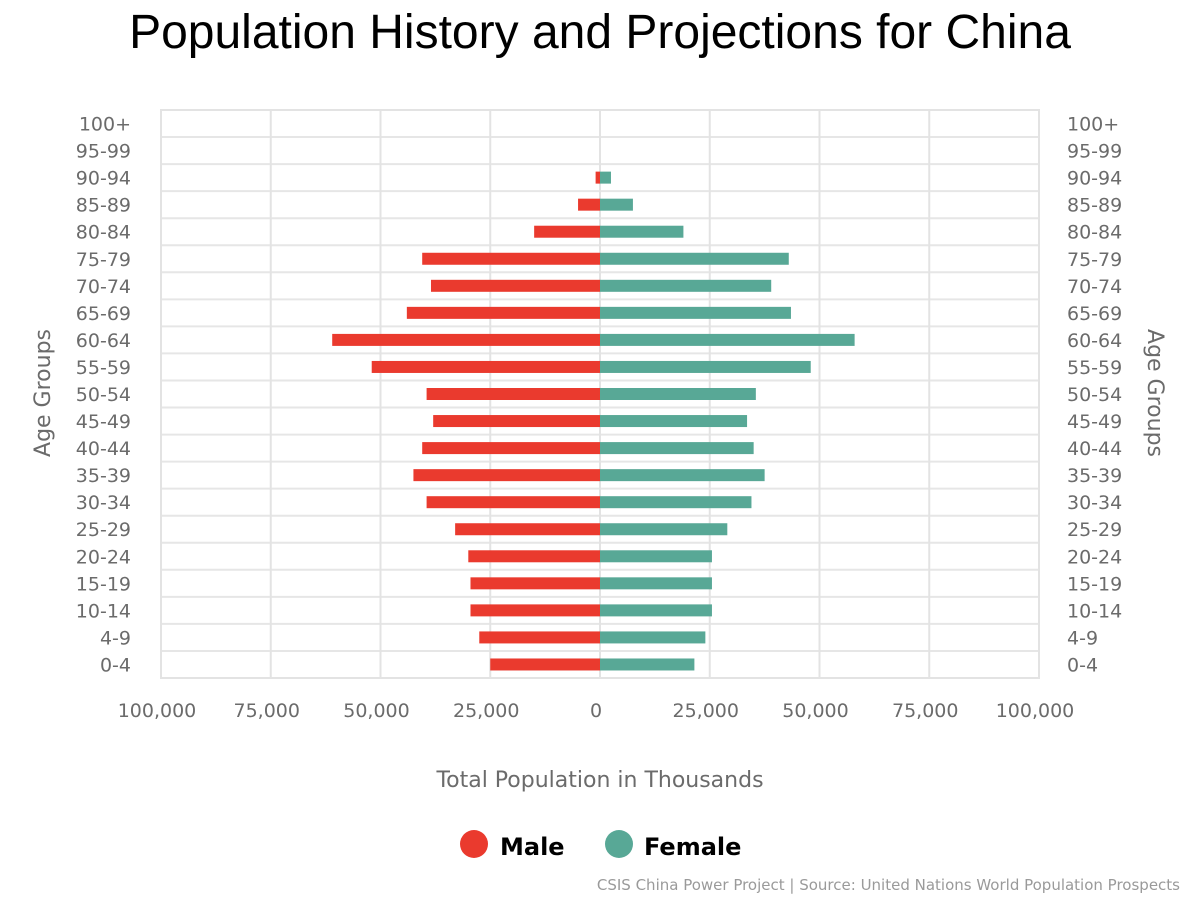 This screenshot has width=1200, height=900. What do you see at coordinates (103, 611) in the screenshot?
I see `age-label-left: 10-14` at bounding box center [103, 611].